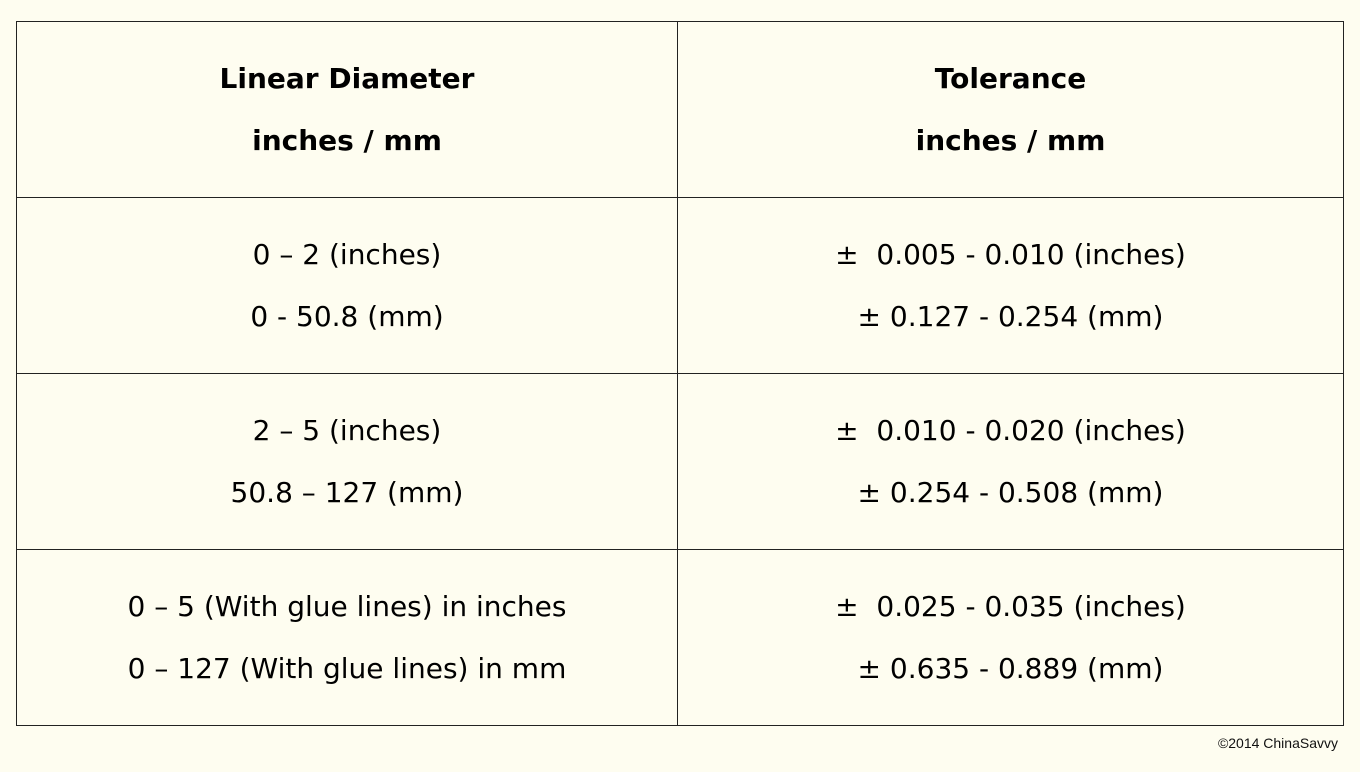 This screenshot has height=772, width=1360. I want to click on header-title: Tolerance, so click(1010, 78).